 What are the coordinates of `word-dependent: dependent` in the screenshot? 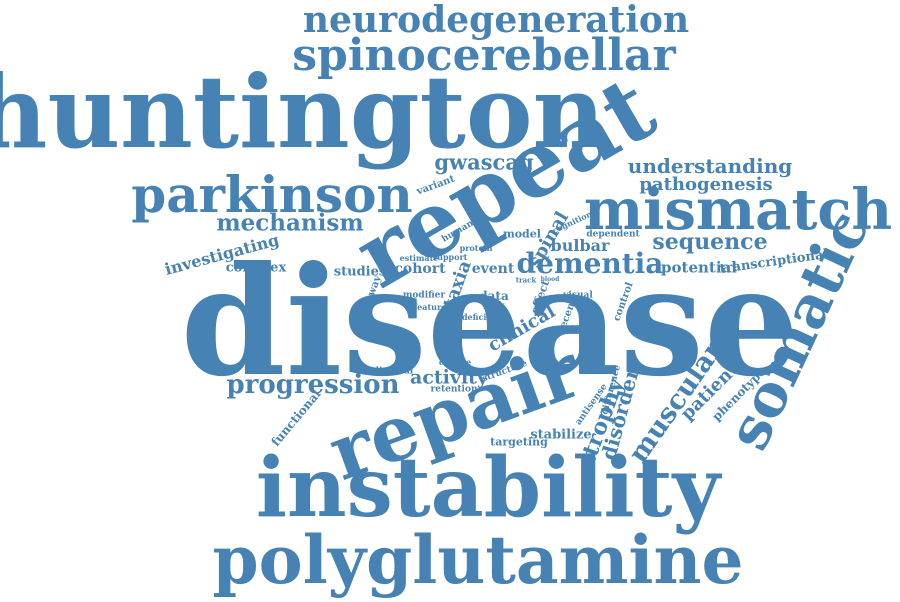 It's located at (613, 234).